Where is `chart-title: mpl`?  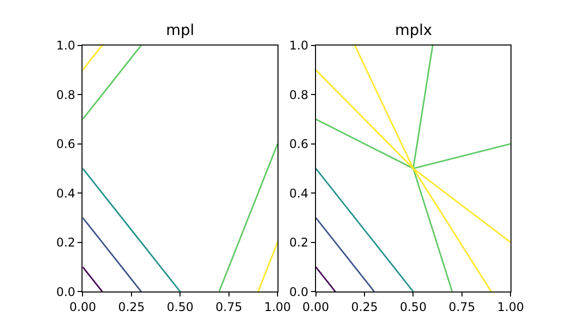
chart-title: mpl is located at coordinates (180, 30).